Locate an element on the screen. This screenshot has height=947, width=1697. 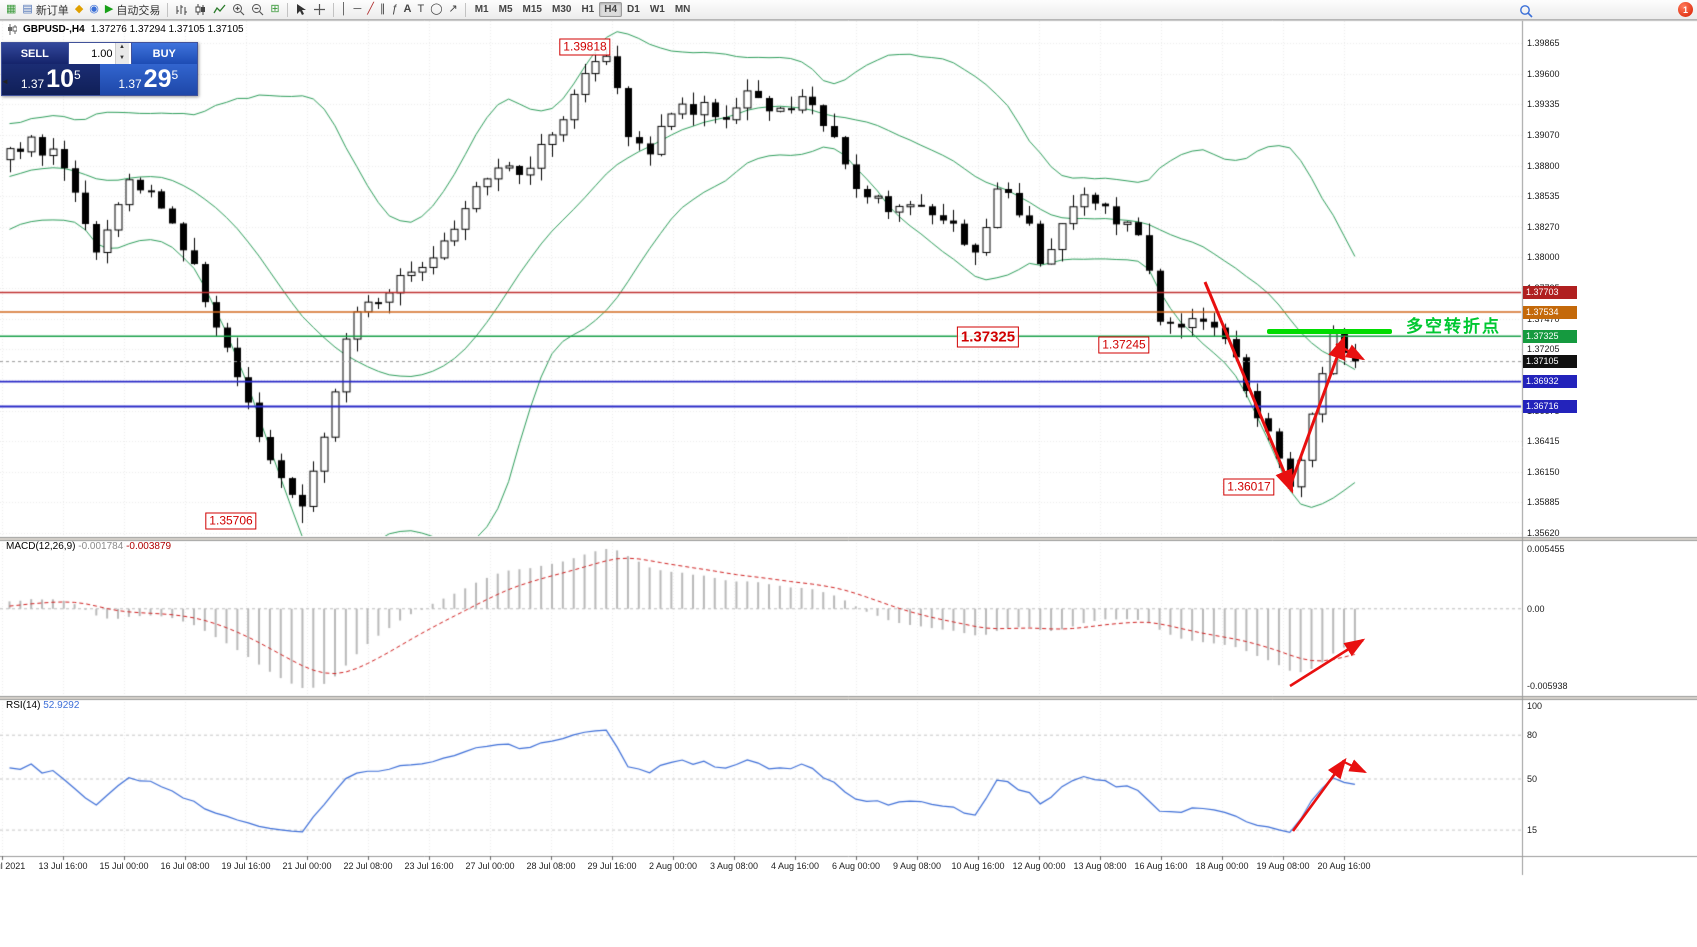
new-chart-icon: ▦ is located at coordinates (11, 9).